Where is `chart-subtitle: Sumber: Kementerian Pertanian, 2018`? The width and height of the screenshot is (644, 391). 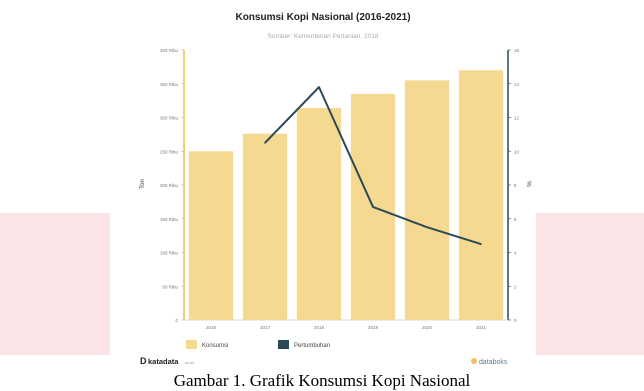 chart-subtitle: Sumber: Kementerian Pertanian, 2018 is located at coordinates (323, 36).